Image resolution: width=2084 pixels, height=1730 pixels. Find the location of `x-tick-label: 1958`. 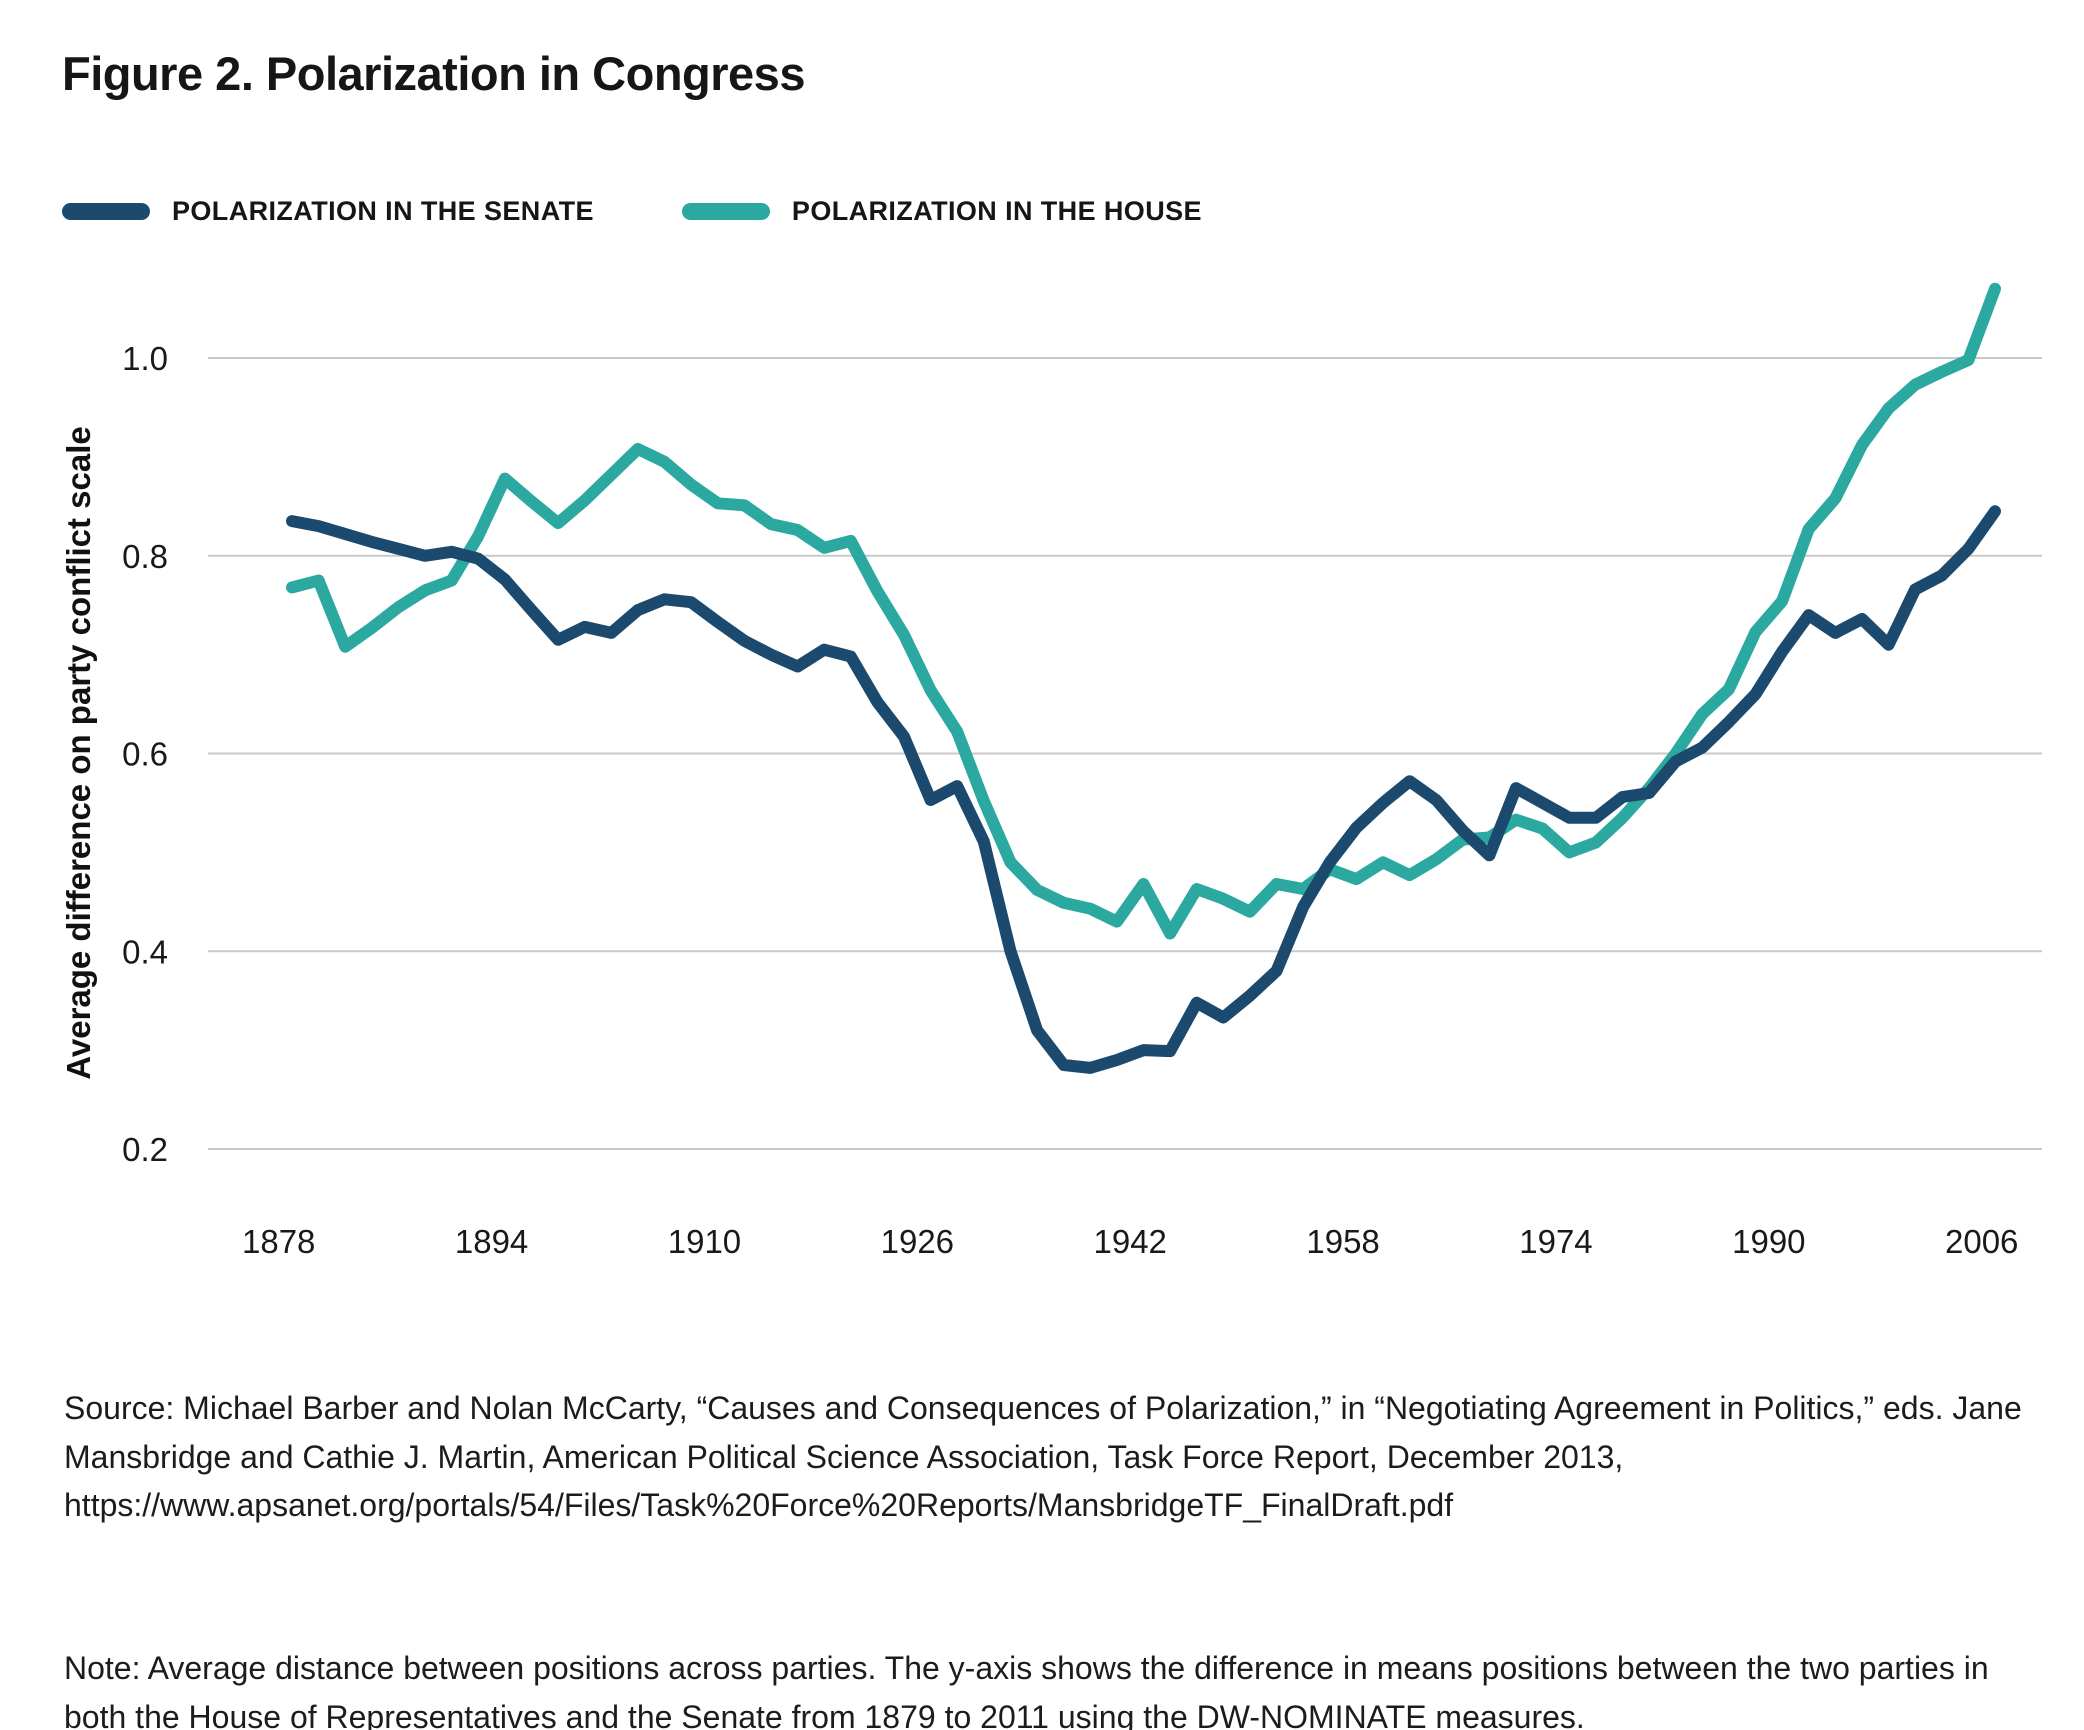

x-tick-label: 1958 is located at coordinates (1342, 1241).